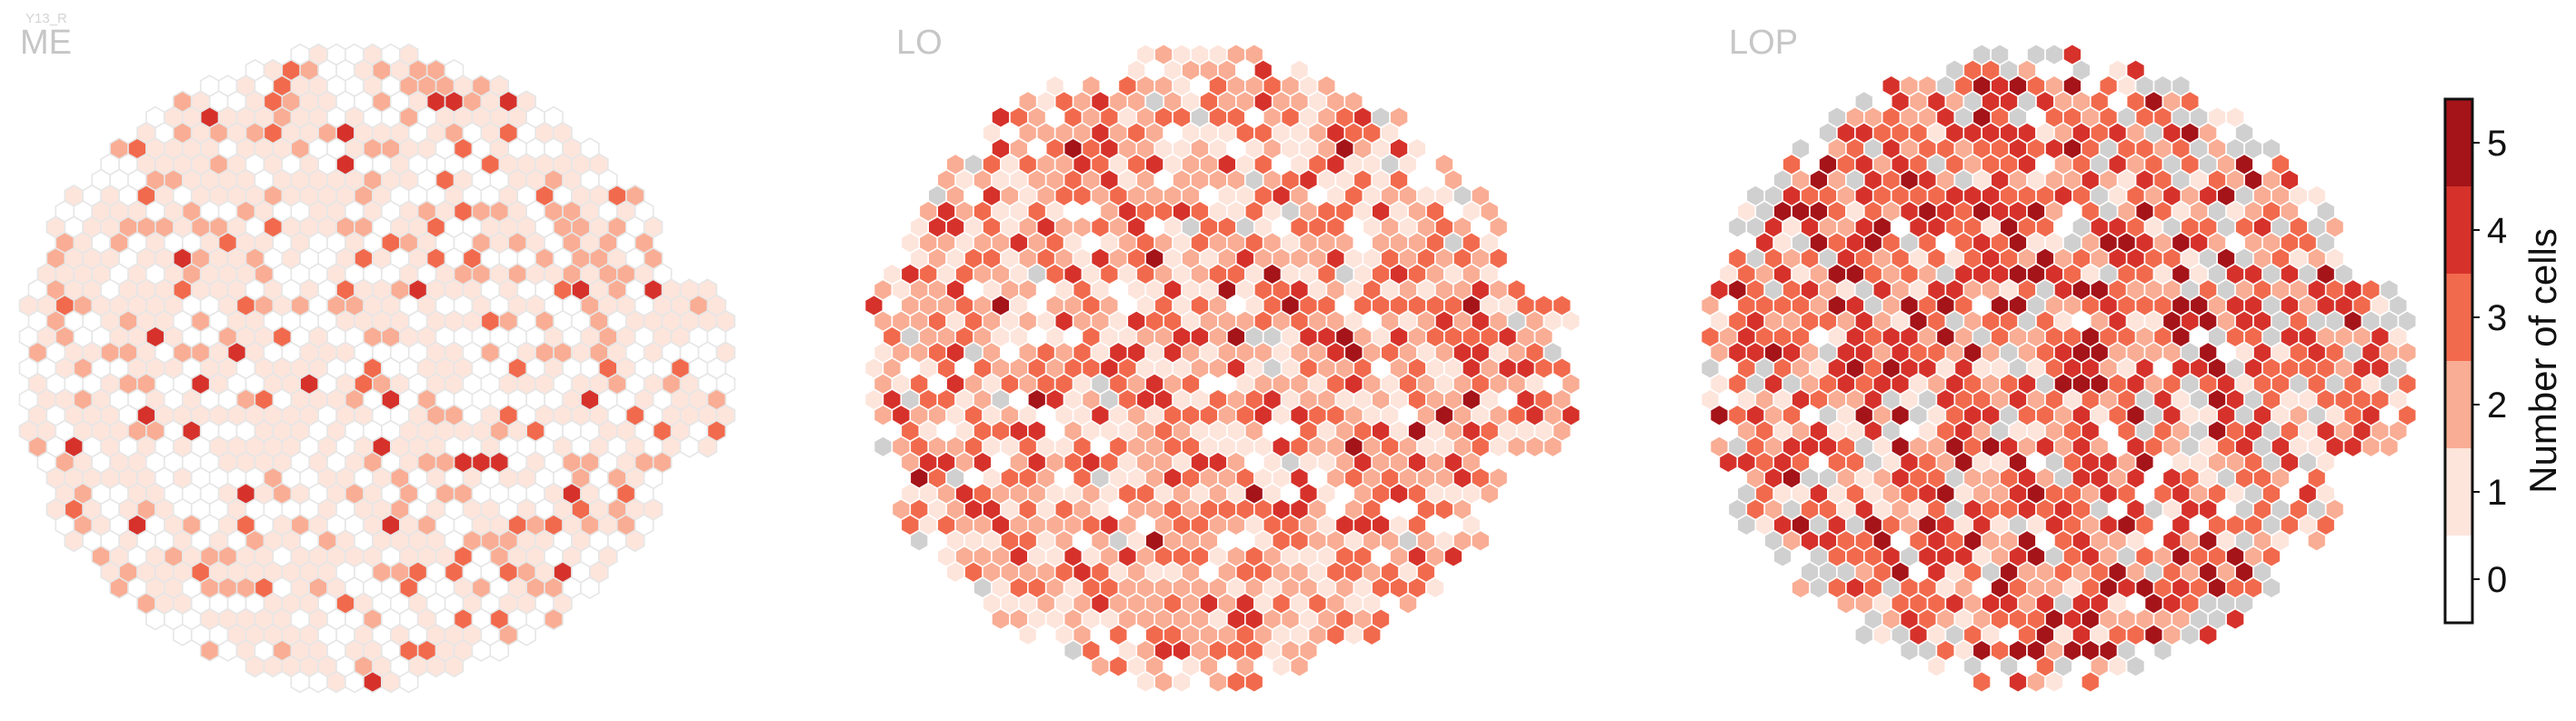  Describe the element at coordinates (2497, 144) in the screenshot. I see `colorbar-tick-label: 5` at that location.